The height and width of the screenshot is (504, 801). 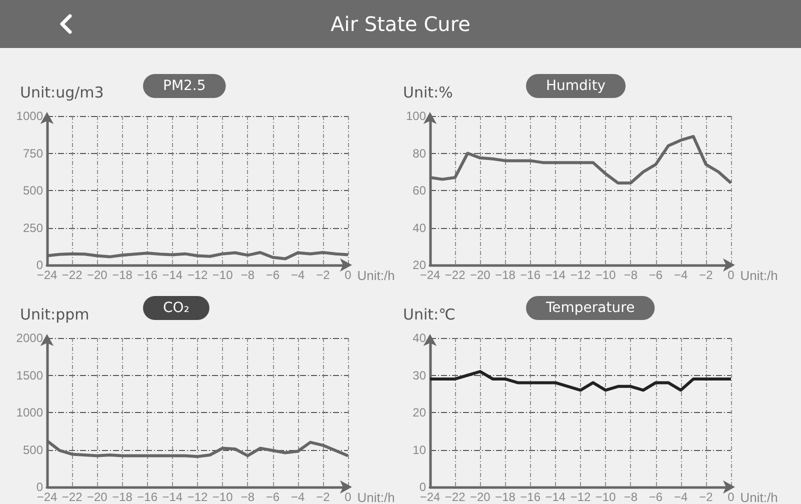 What do you see at coordinates (590, 308) in the screenshot?
I see `chart-title: Temperature` at bounding box center [590, 308].